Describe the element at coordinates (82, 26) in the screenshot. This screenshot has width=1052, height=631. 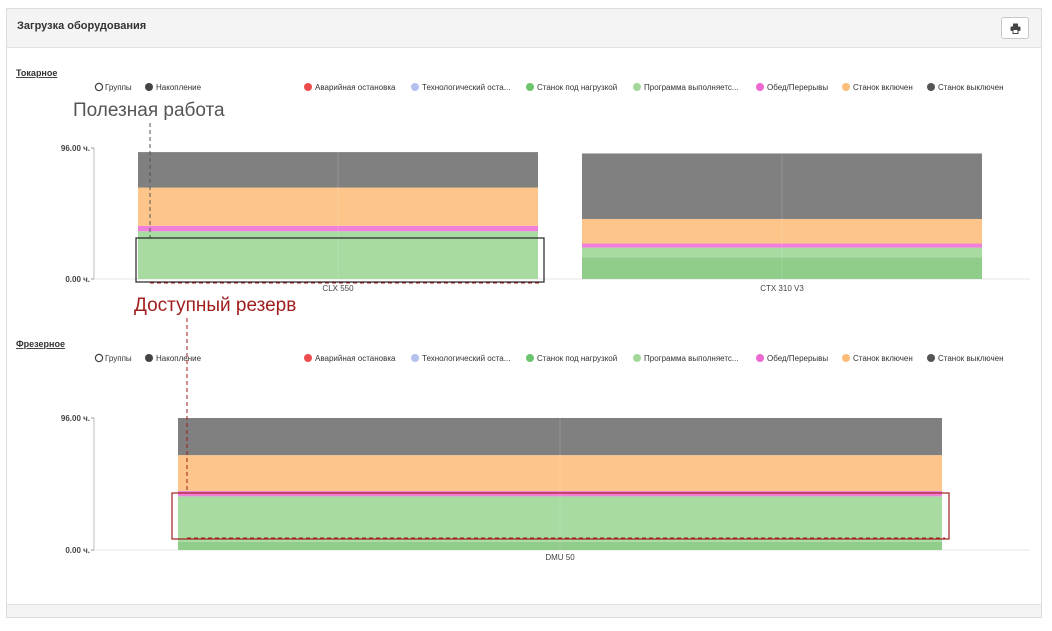
I see `panel-title: Загрузка оборудования` at that location.